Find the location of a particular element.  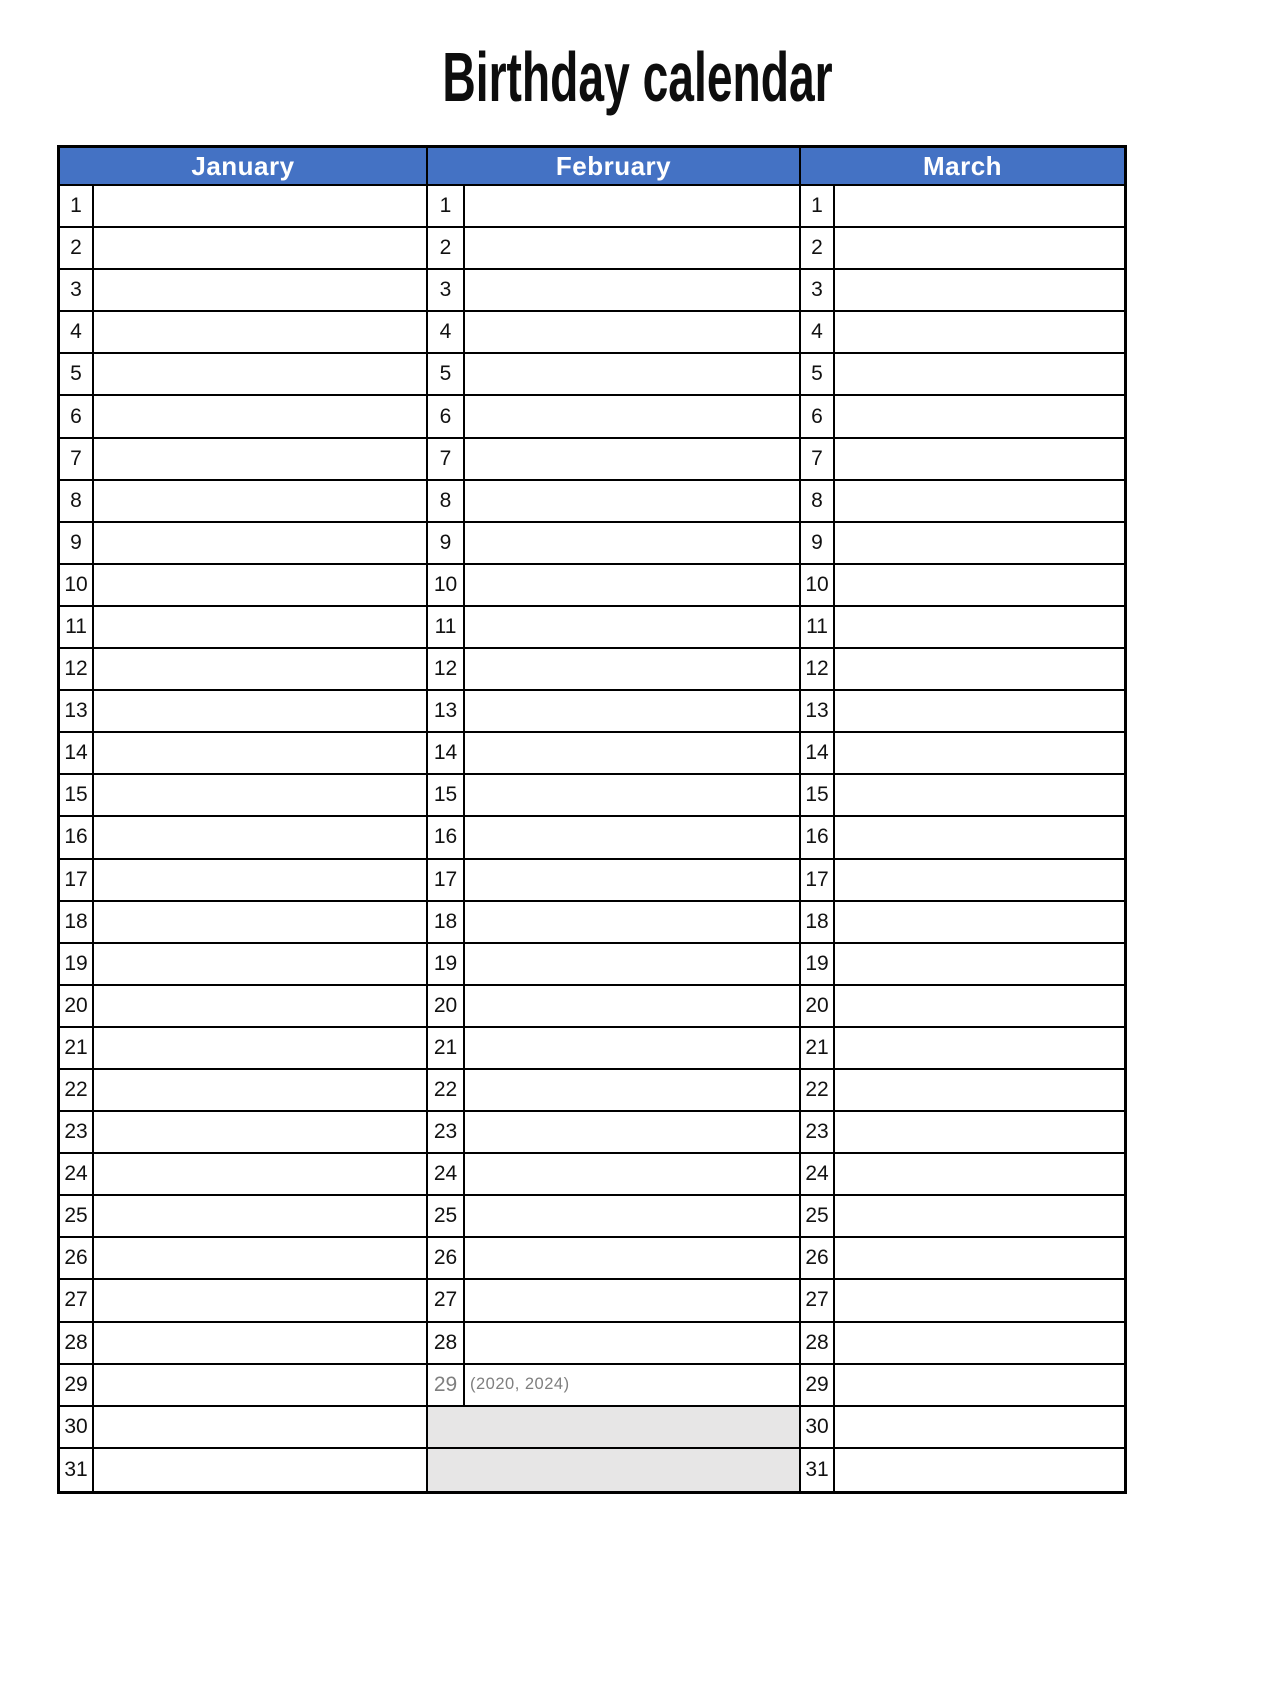

day-row-february-24: 24 is located at coordinates (613, 1175).